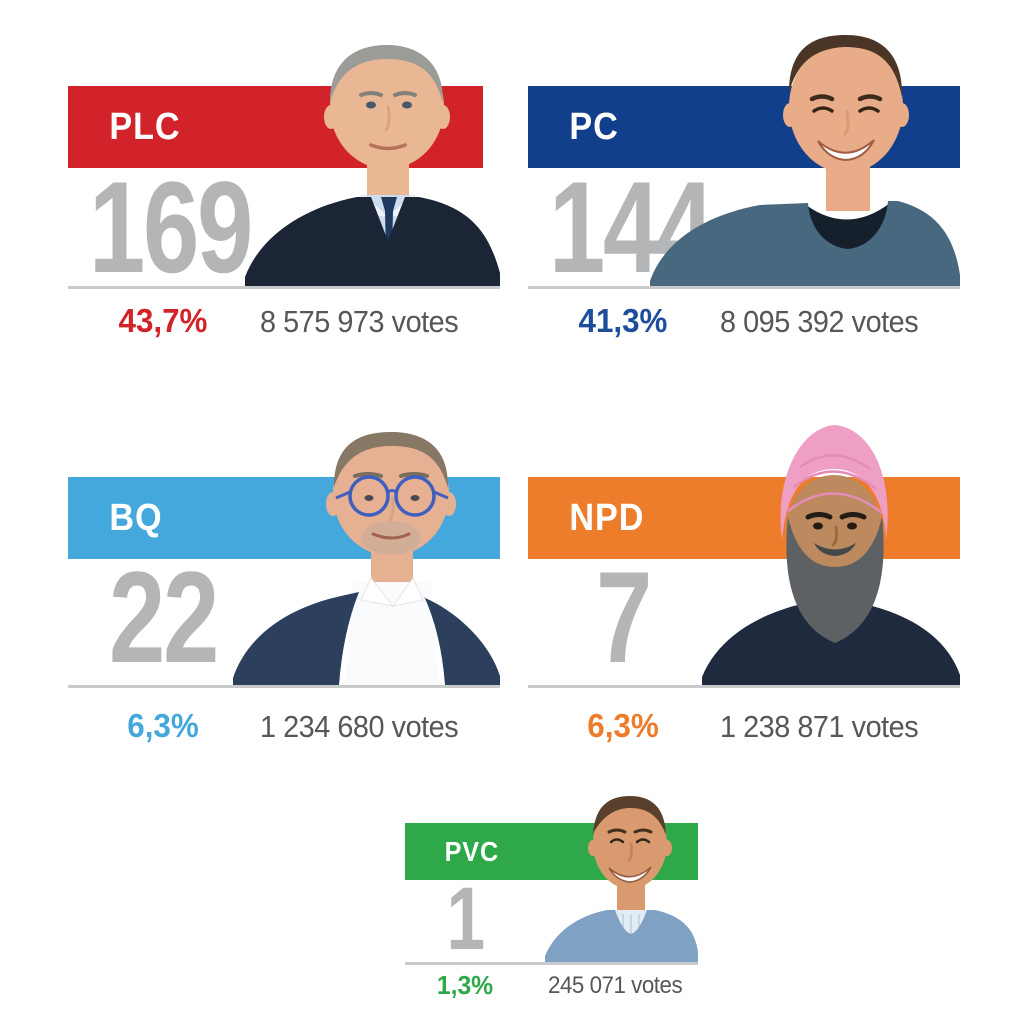 The image size is (1024, 1024). Describe the element at coordinates (623, 617) in the screenshot. I see `seat-count: 7` at that location.